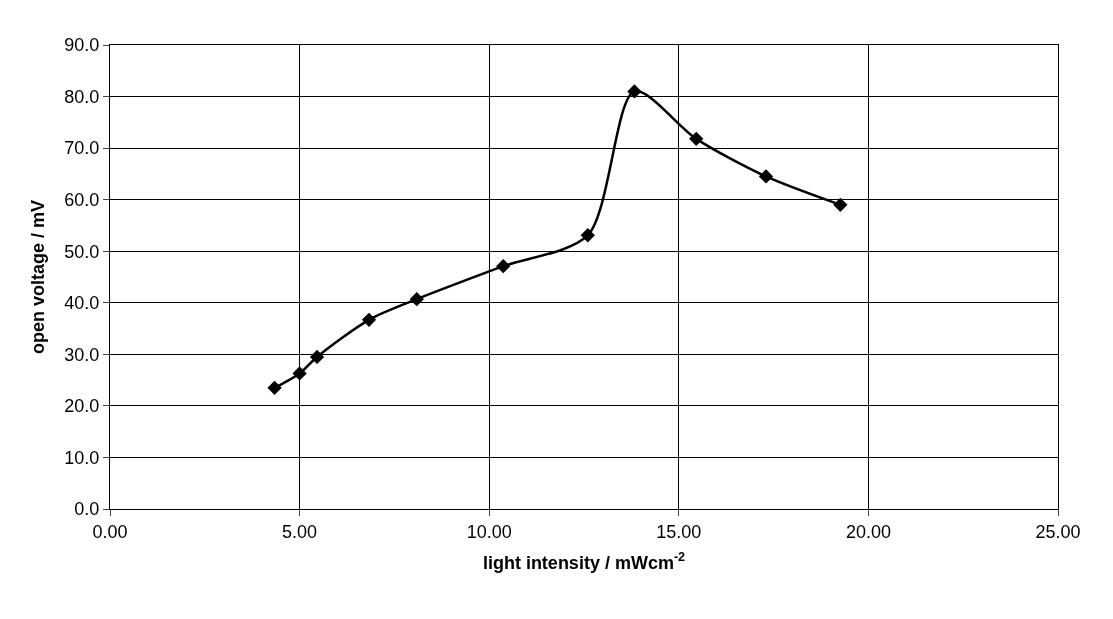 This screenshot has width=1113, height=619. What do you see at coordinates (679, 531) in the screenshot?
I see `x-tick-label: 15.00` at bounding box center [679, 531].